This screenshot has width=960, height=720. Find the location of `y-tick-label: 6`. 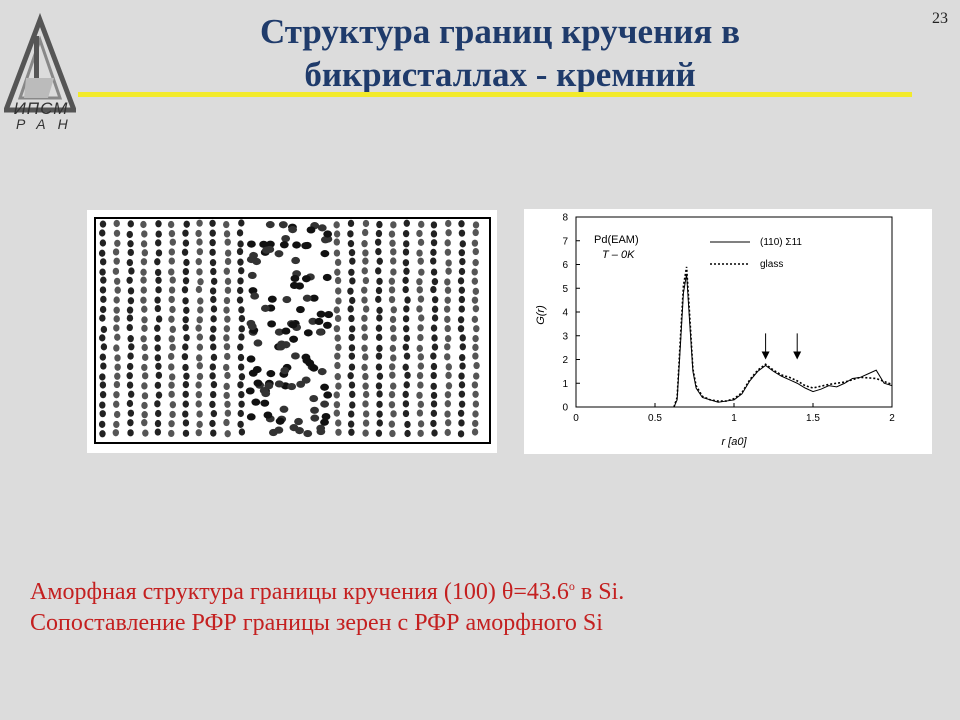

y-tick-label: 6 is located at coordinates (565, 265).